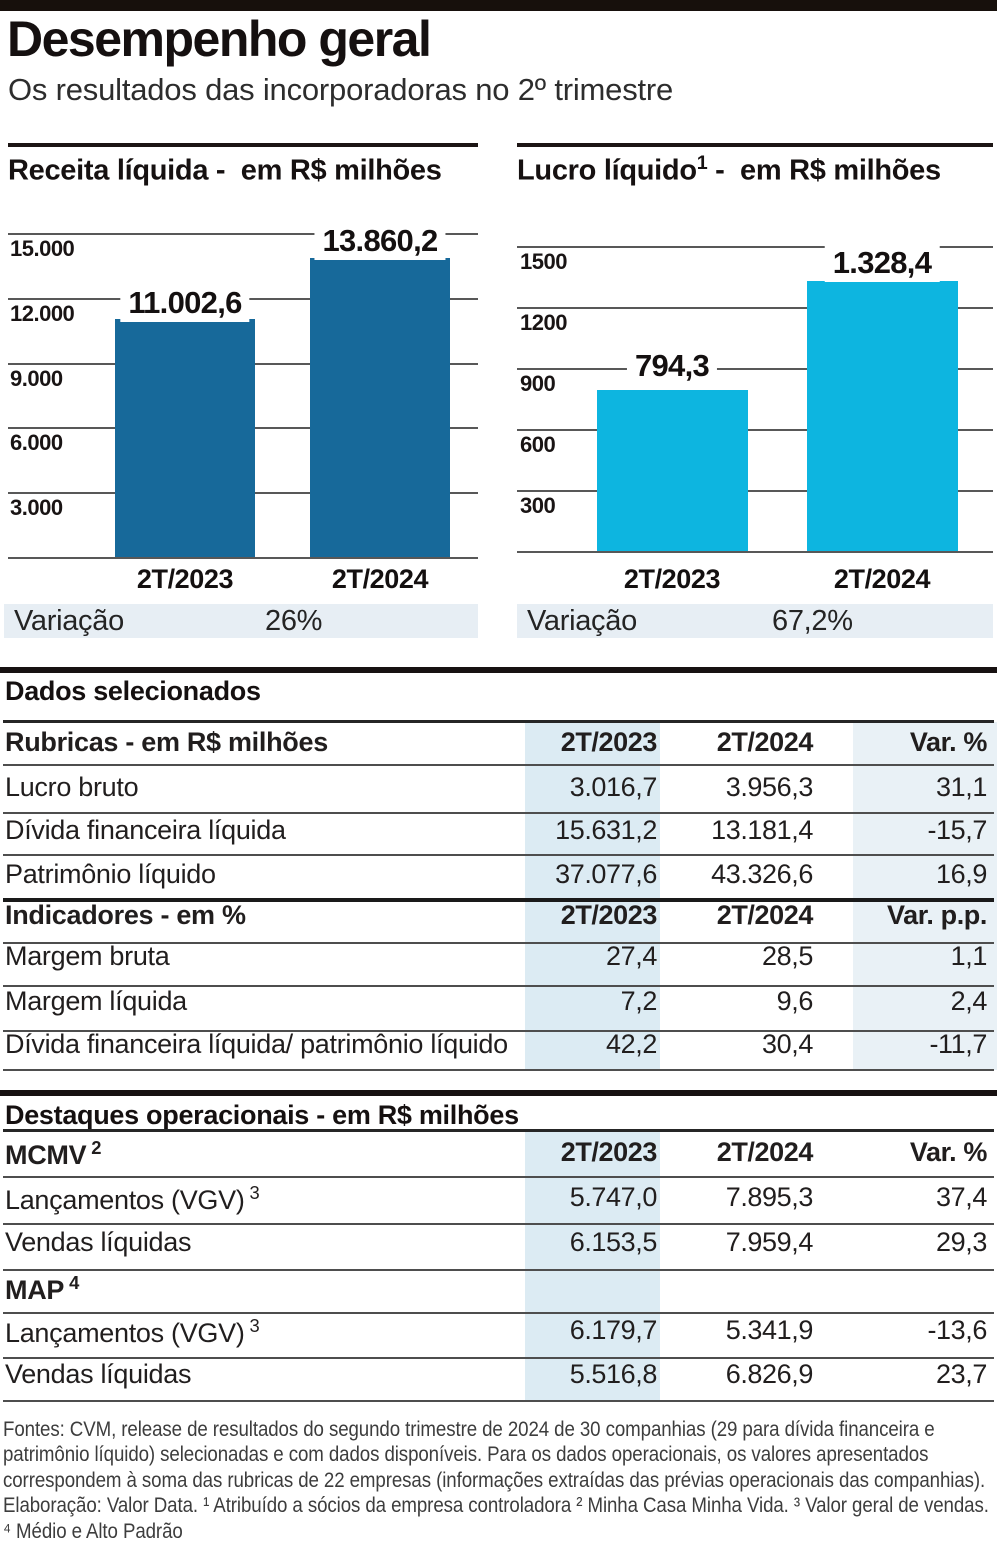 The height and width of the screenshot is (1544, 997). I want to click on cell-2t2023: 6.179,7, so click(613, 1330).